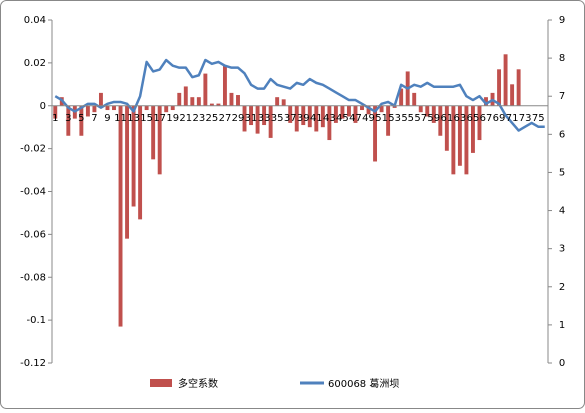 The width and height of the screenshot is (585, 413). Describe the element at coordinates (94, 118) in the screenshot. I see `x-tick-label: 7` at that location.